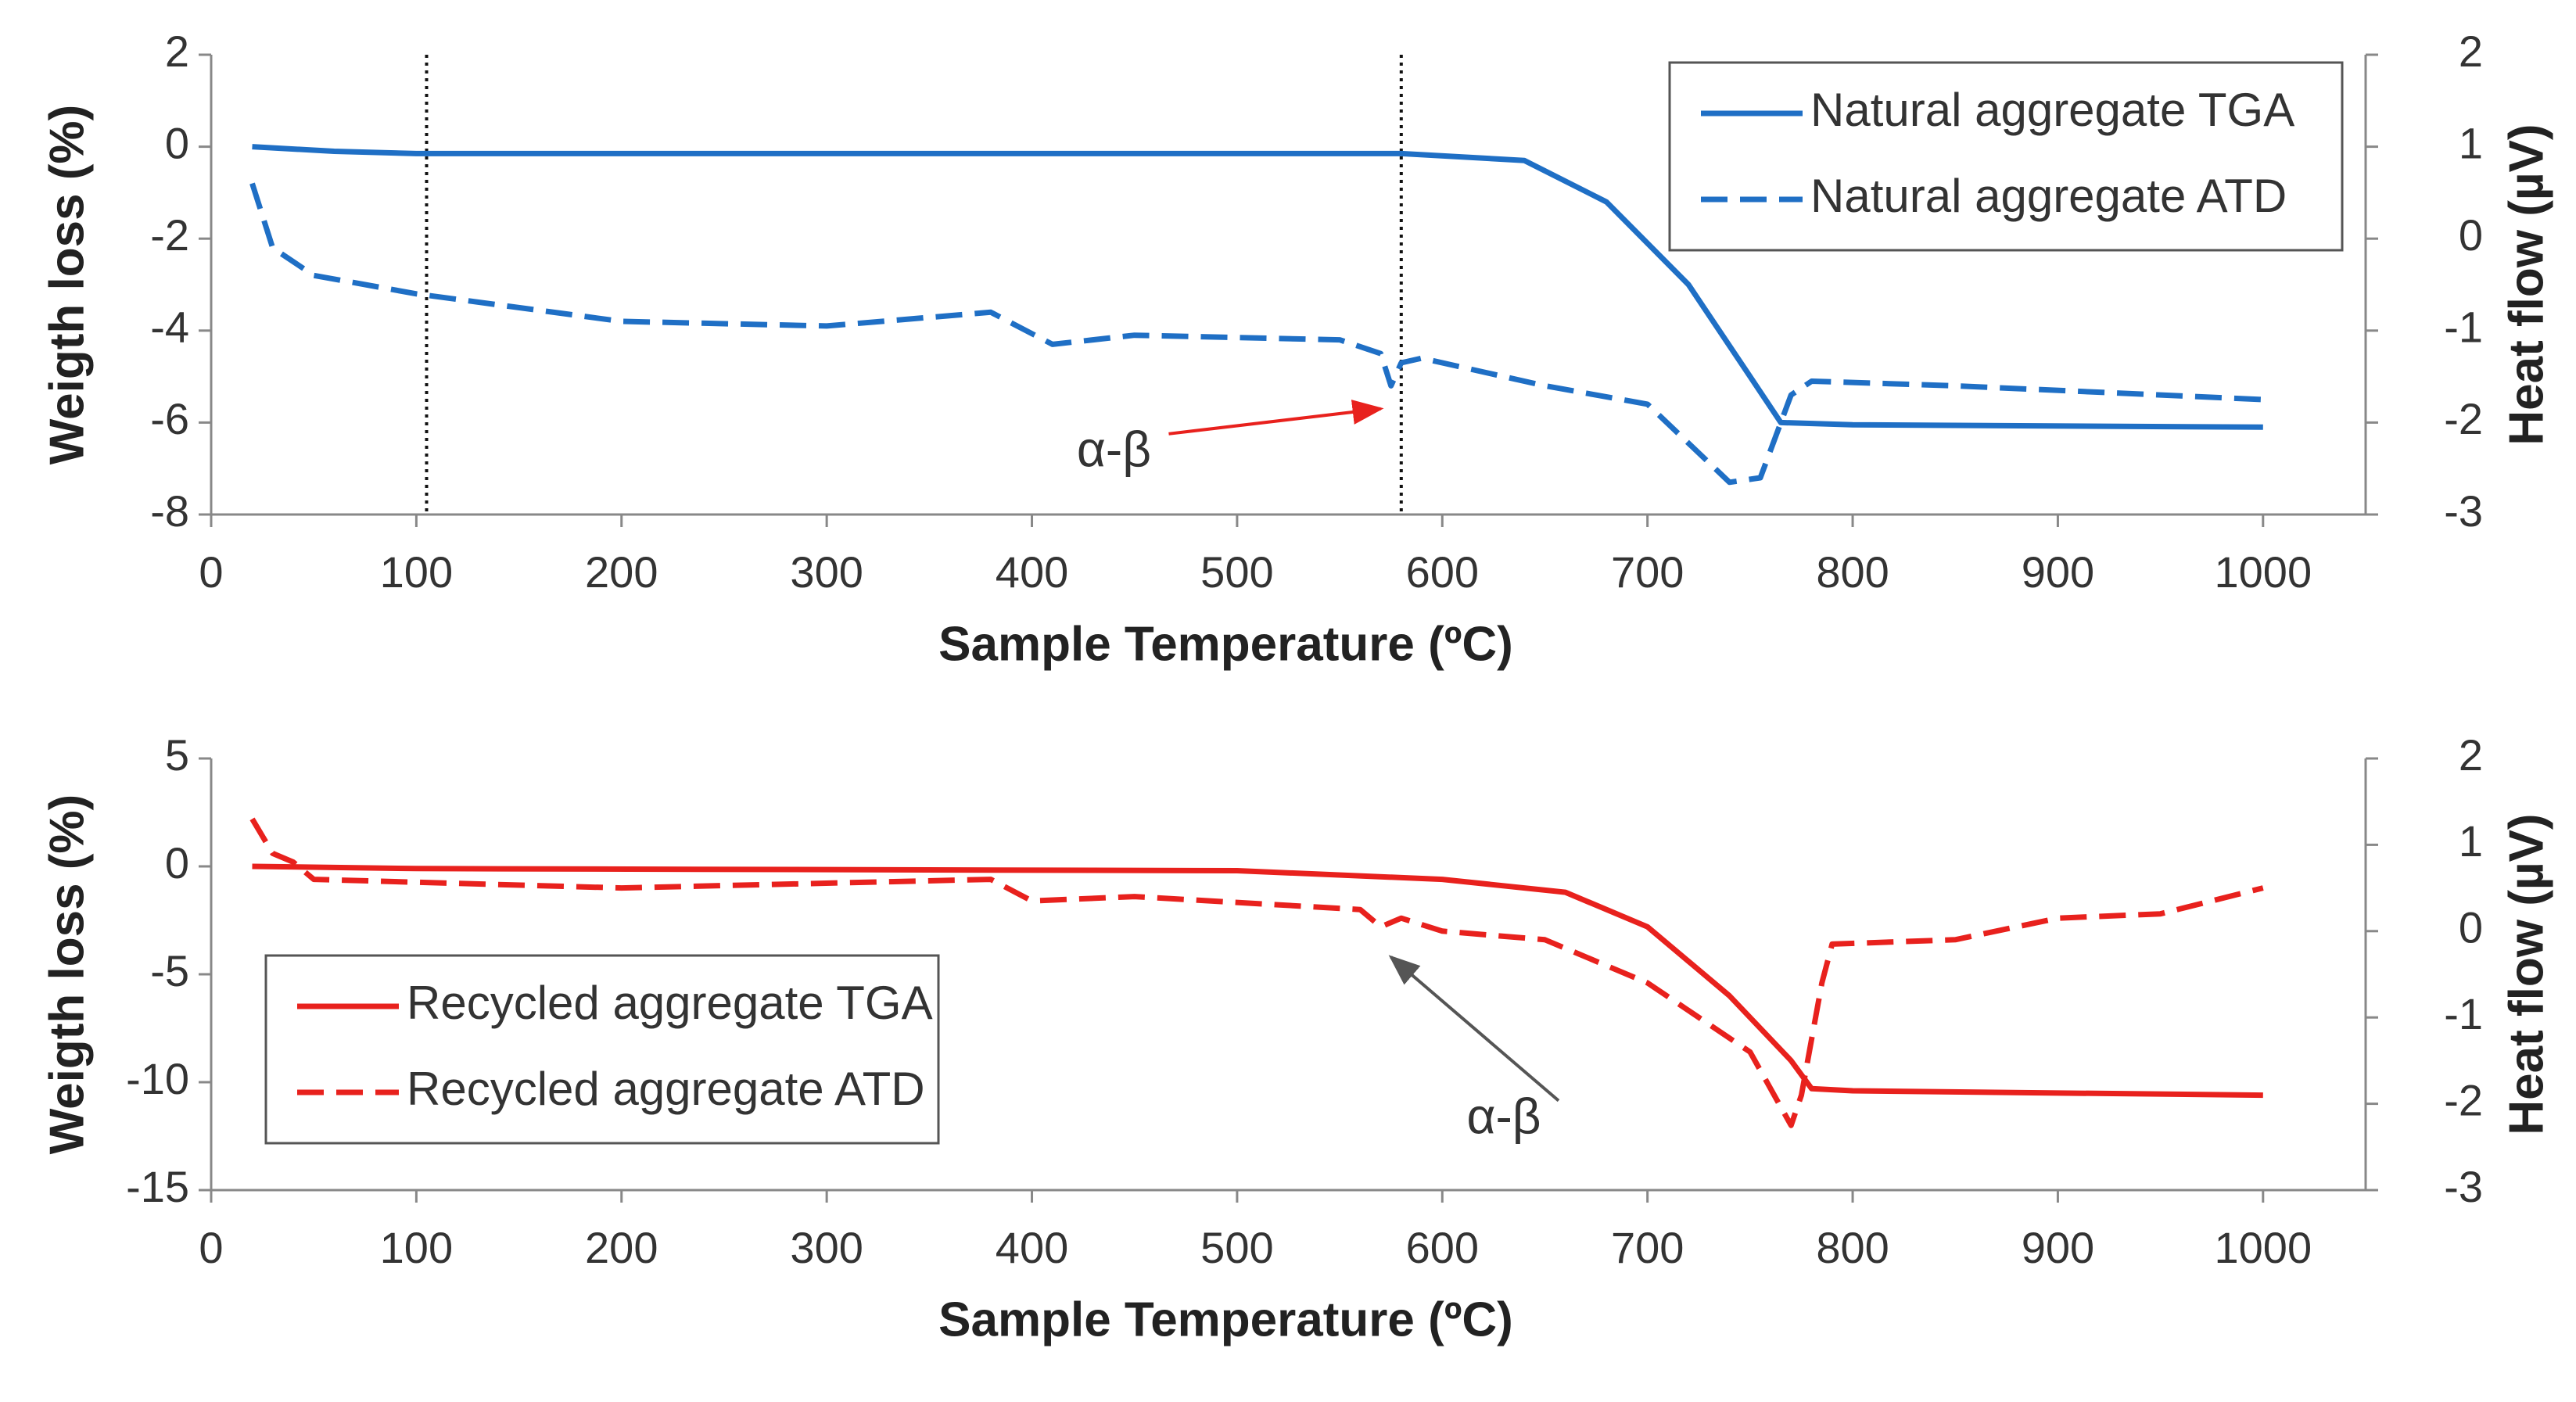  I want to click on y-tick-label: -2, so click(169, 235).